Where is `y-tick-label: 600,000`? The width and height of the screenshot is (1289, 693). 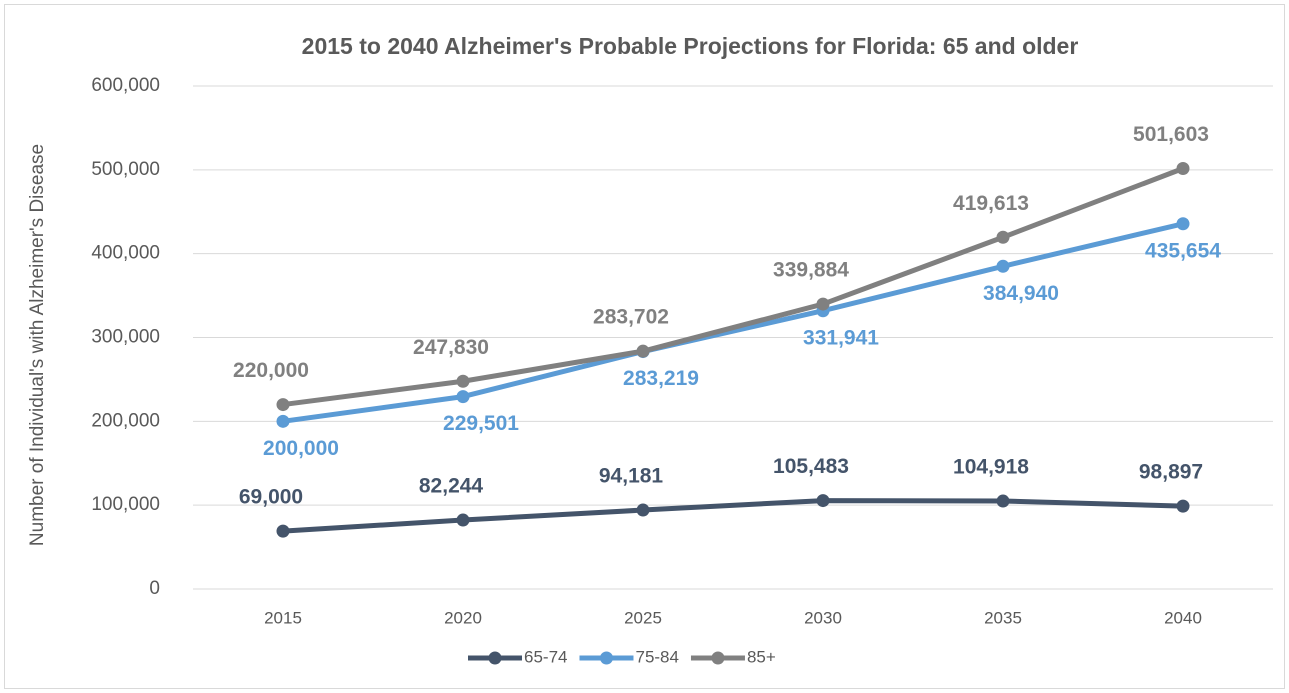 y-tick-label: 600,000 is located at coordinates (125, 85).